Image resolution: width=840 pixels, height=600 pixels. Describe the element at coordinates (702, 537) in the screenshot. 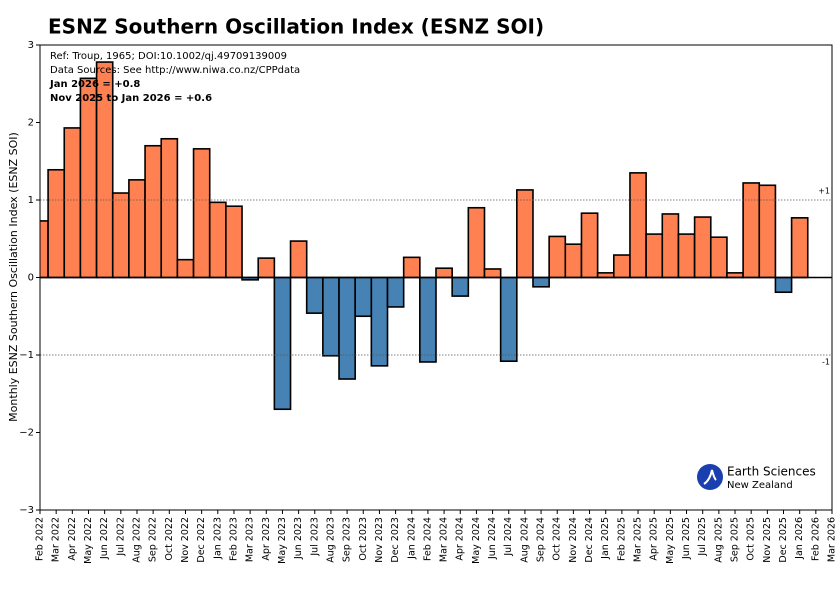

I see `x-tick-label: Jul 2025` at that location.